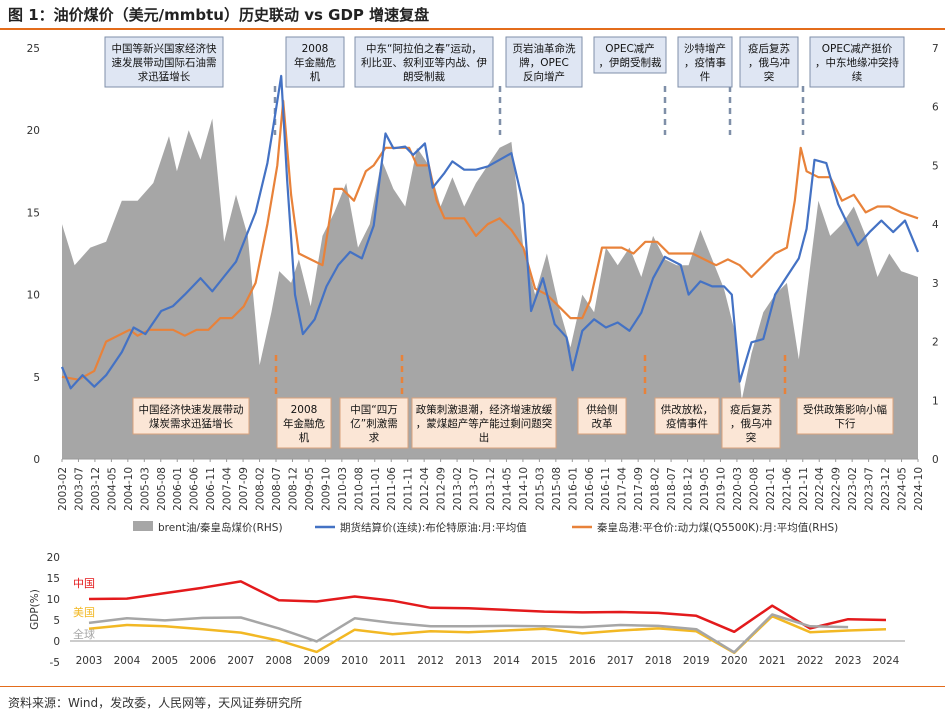 Image resolution: width=945 pixels, height=717 pixels. Describe the element at coordinates (178, 489) in the screenshot. I see `x-tick-label: 2006-01` at that location.